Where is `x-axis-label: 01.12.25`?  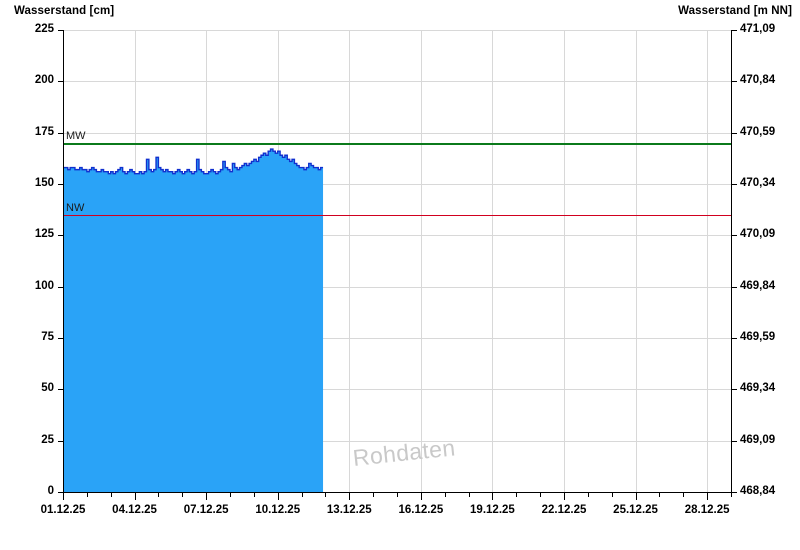 x-axis-label: 01.12.25 is located at coordinates (63, 510).